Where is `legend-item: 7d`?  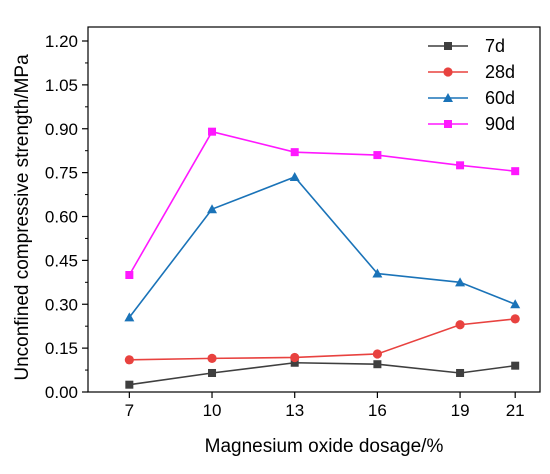
legend-item: 7d is located at coordinates (466, 46).